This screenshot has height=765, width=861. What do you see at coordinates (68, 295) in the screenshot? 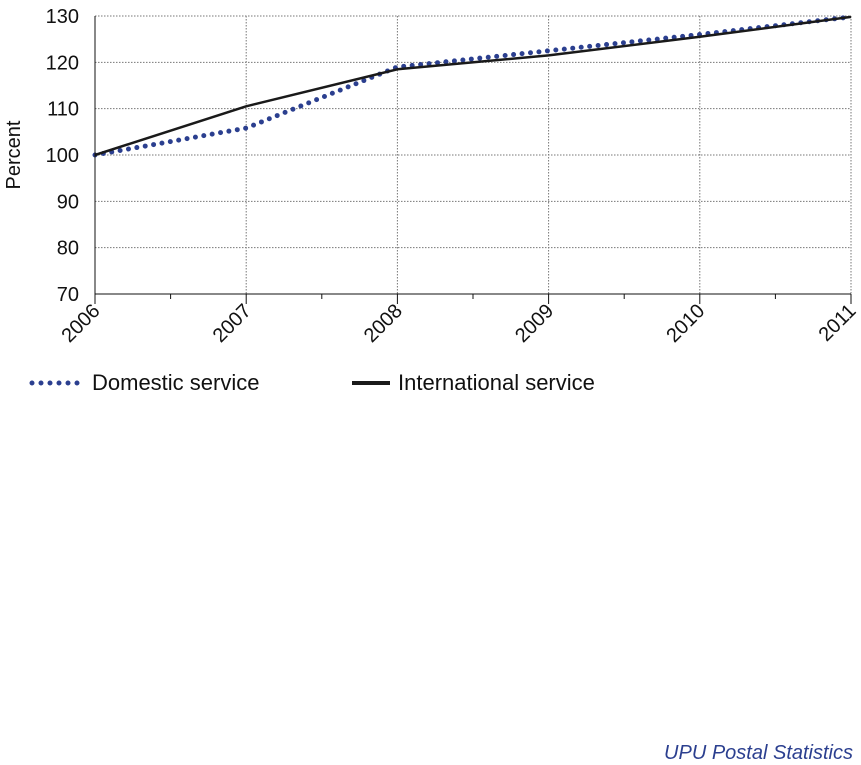
I see `y-tick-label: 70` at bounding box center [68, 295].